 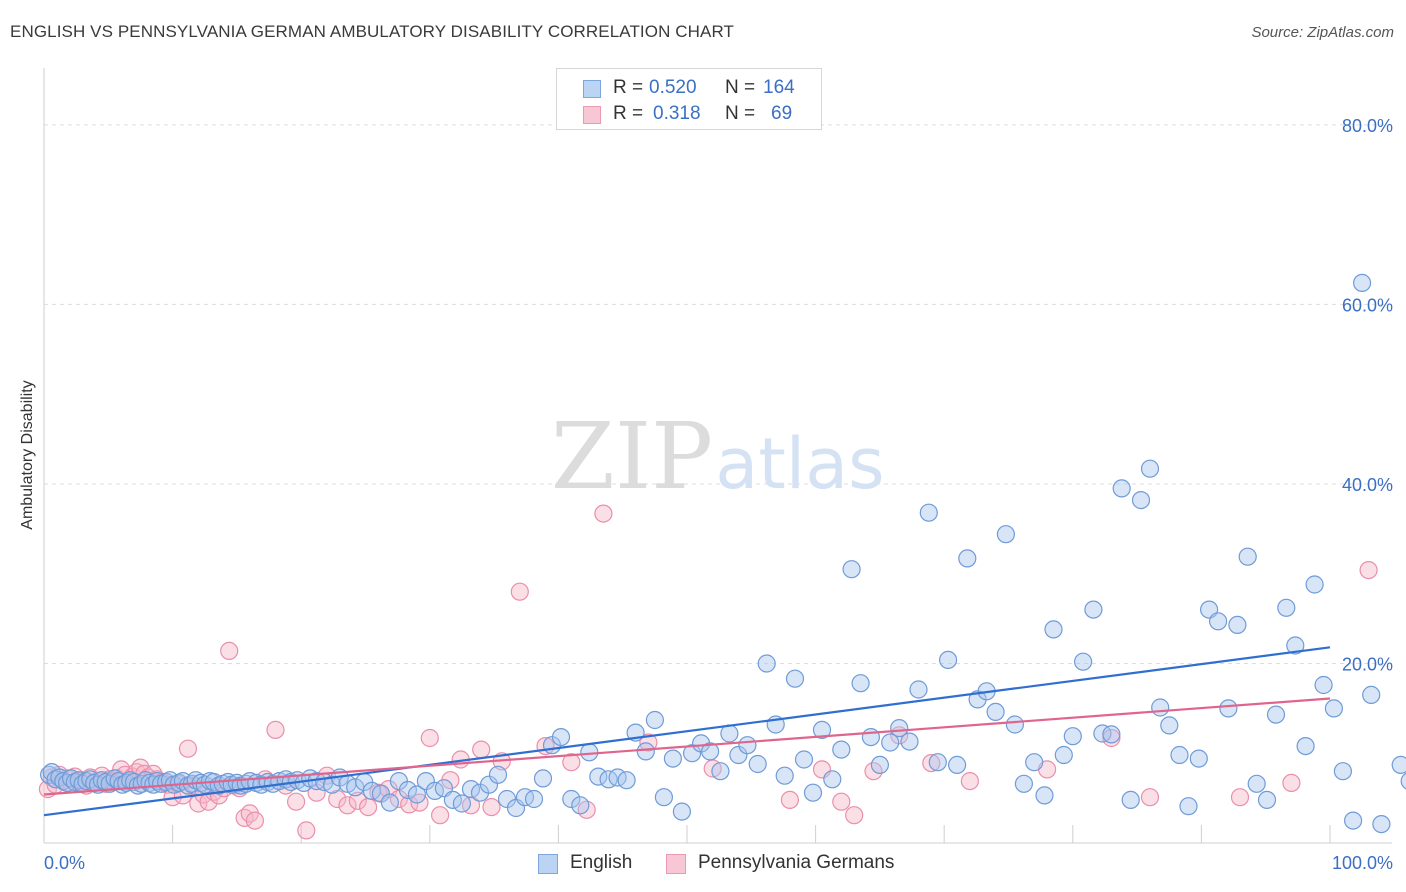 I want to click on watermark-zip: ZIP, so click(x=632, y=456).